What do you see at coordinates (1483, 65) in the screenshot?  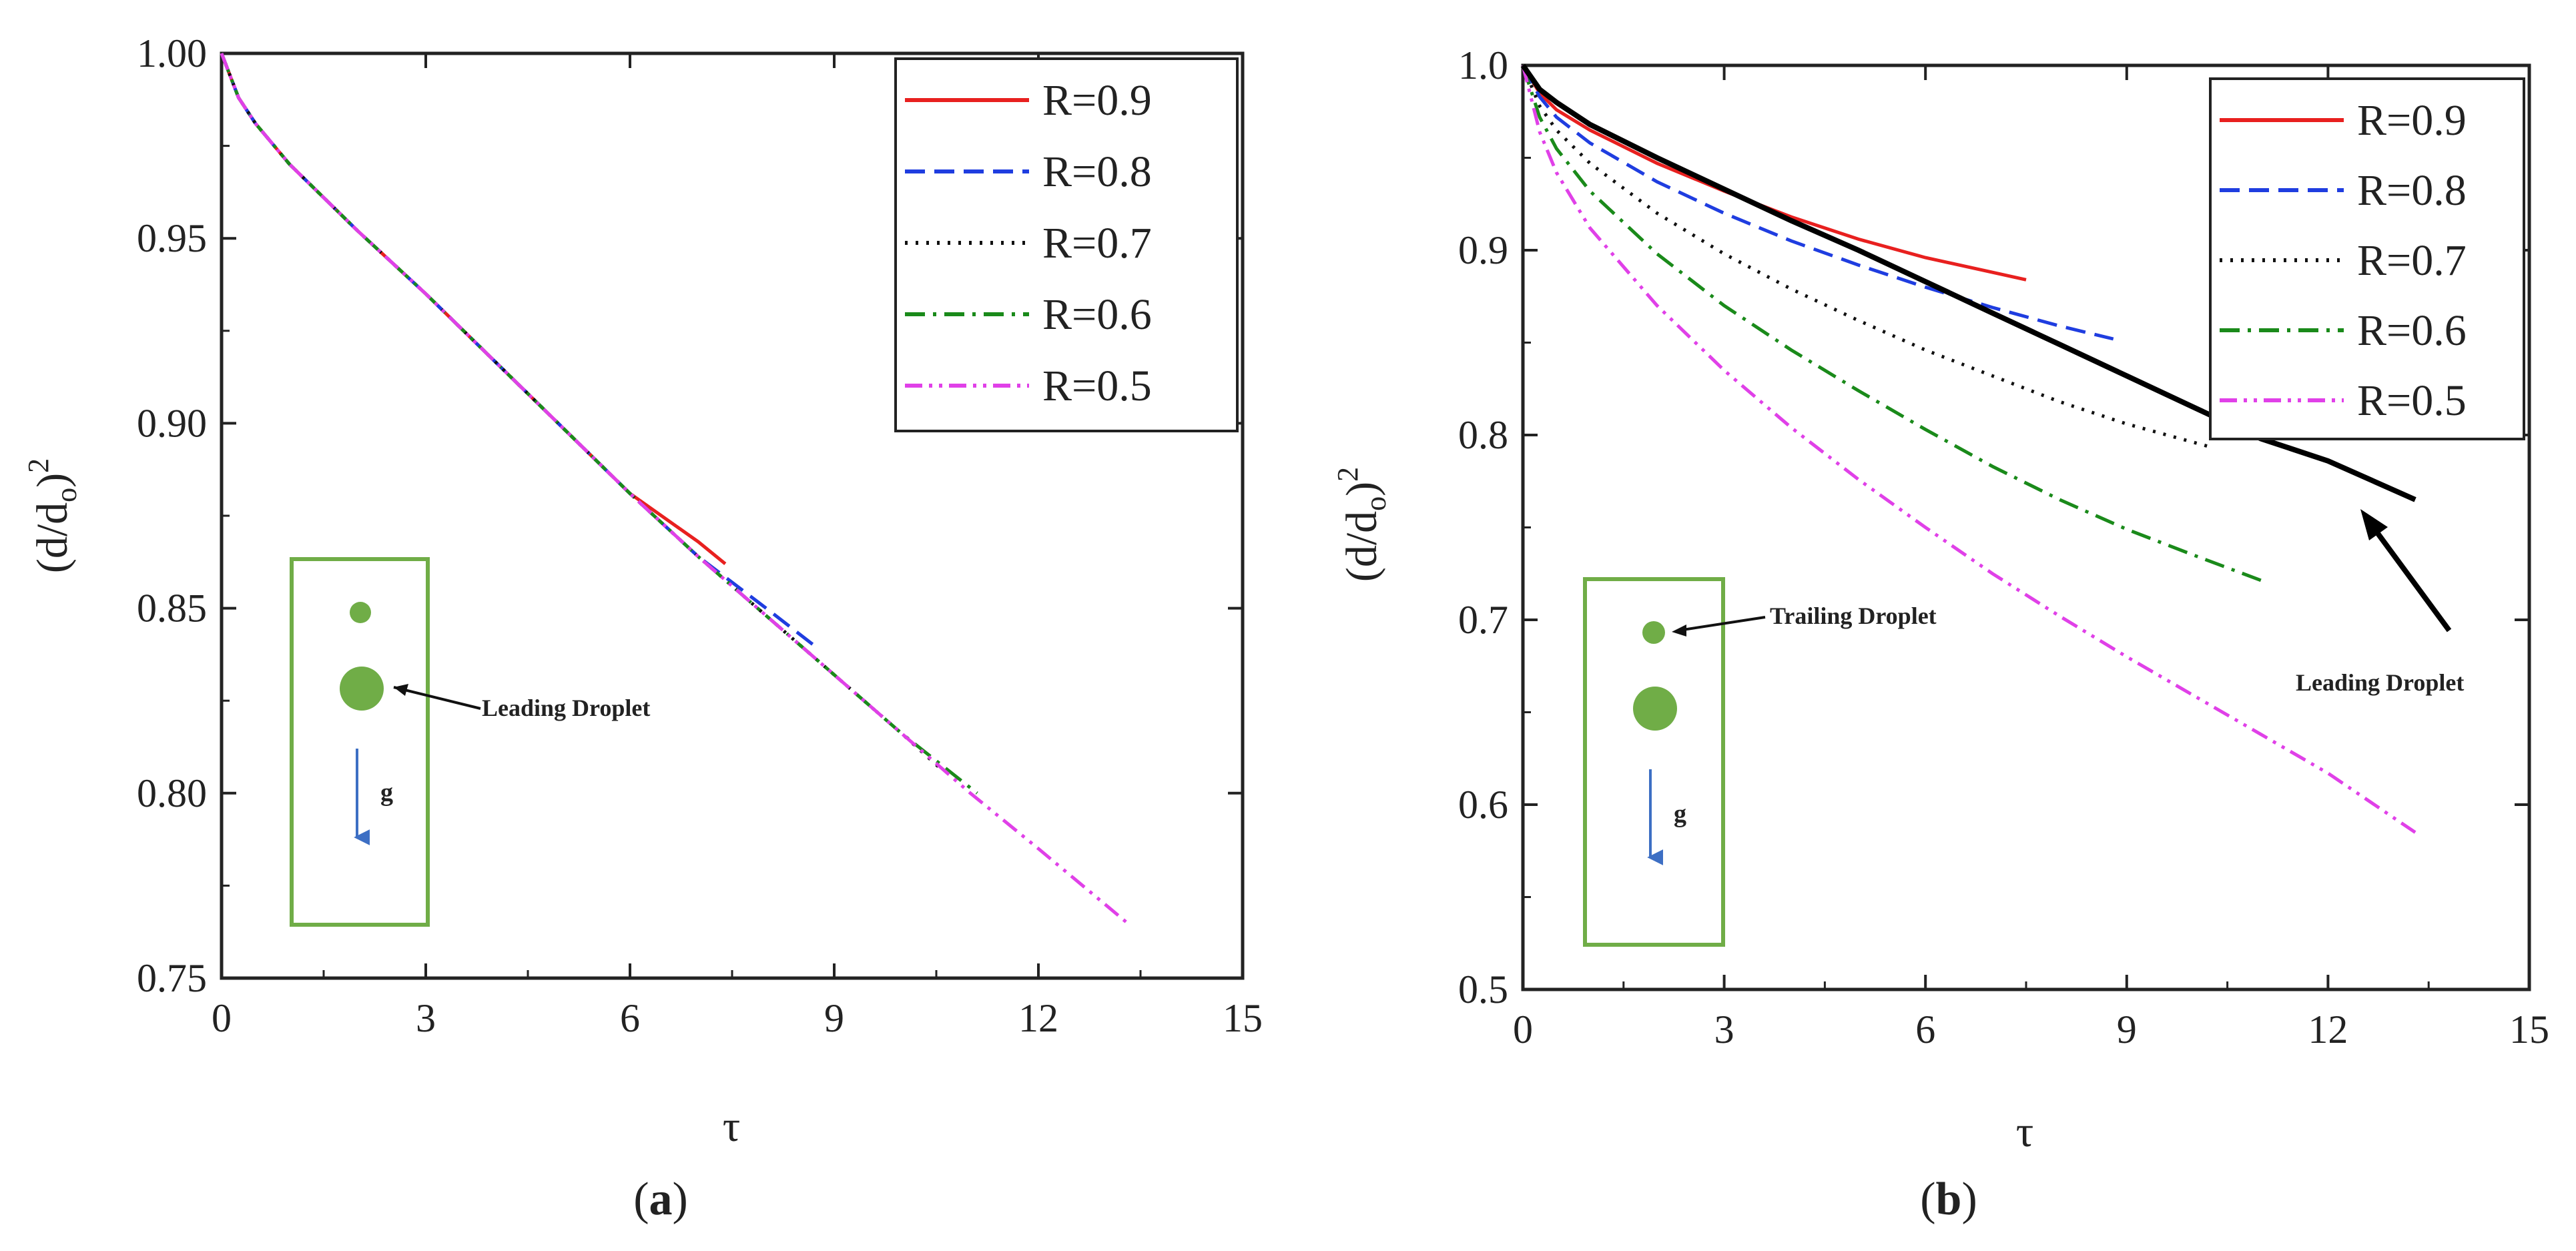 I see `y-tick-label: 1.0` at bounding box center [1483, 65].